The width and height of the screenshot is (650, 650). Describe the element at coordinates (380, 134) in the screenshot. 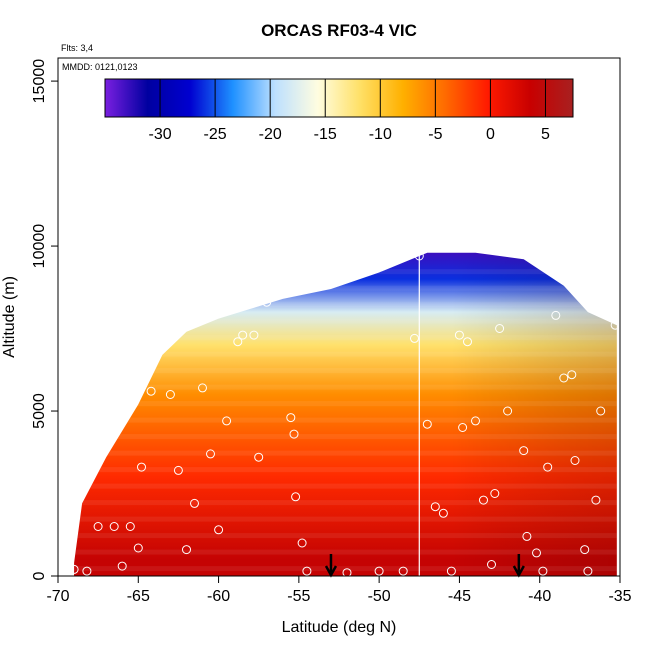

I see `colorbar-tick-label: -10` at that location.